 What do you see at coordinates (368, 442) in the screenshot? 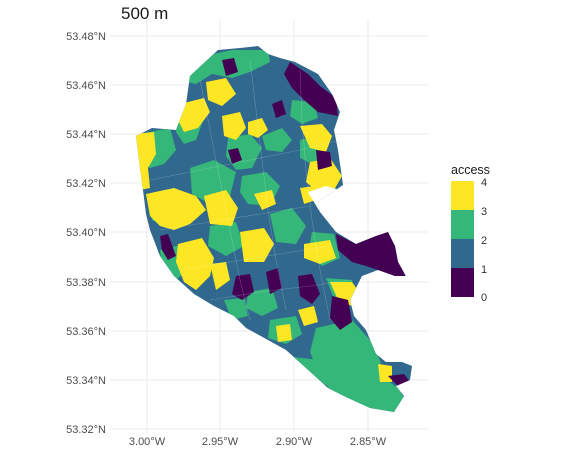
I see `x-tick-label: 2.85°W` at bounding box center [368, 442].